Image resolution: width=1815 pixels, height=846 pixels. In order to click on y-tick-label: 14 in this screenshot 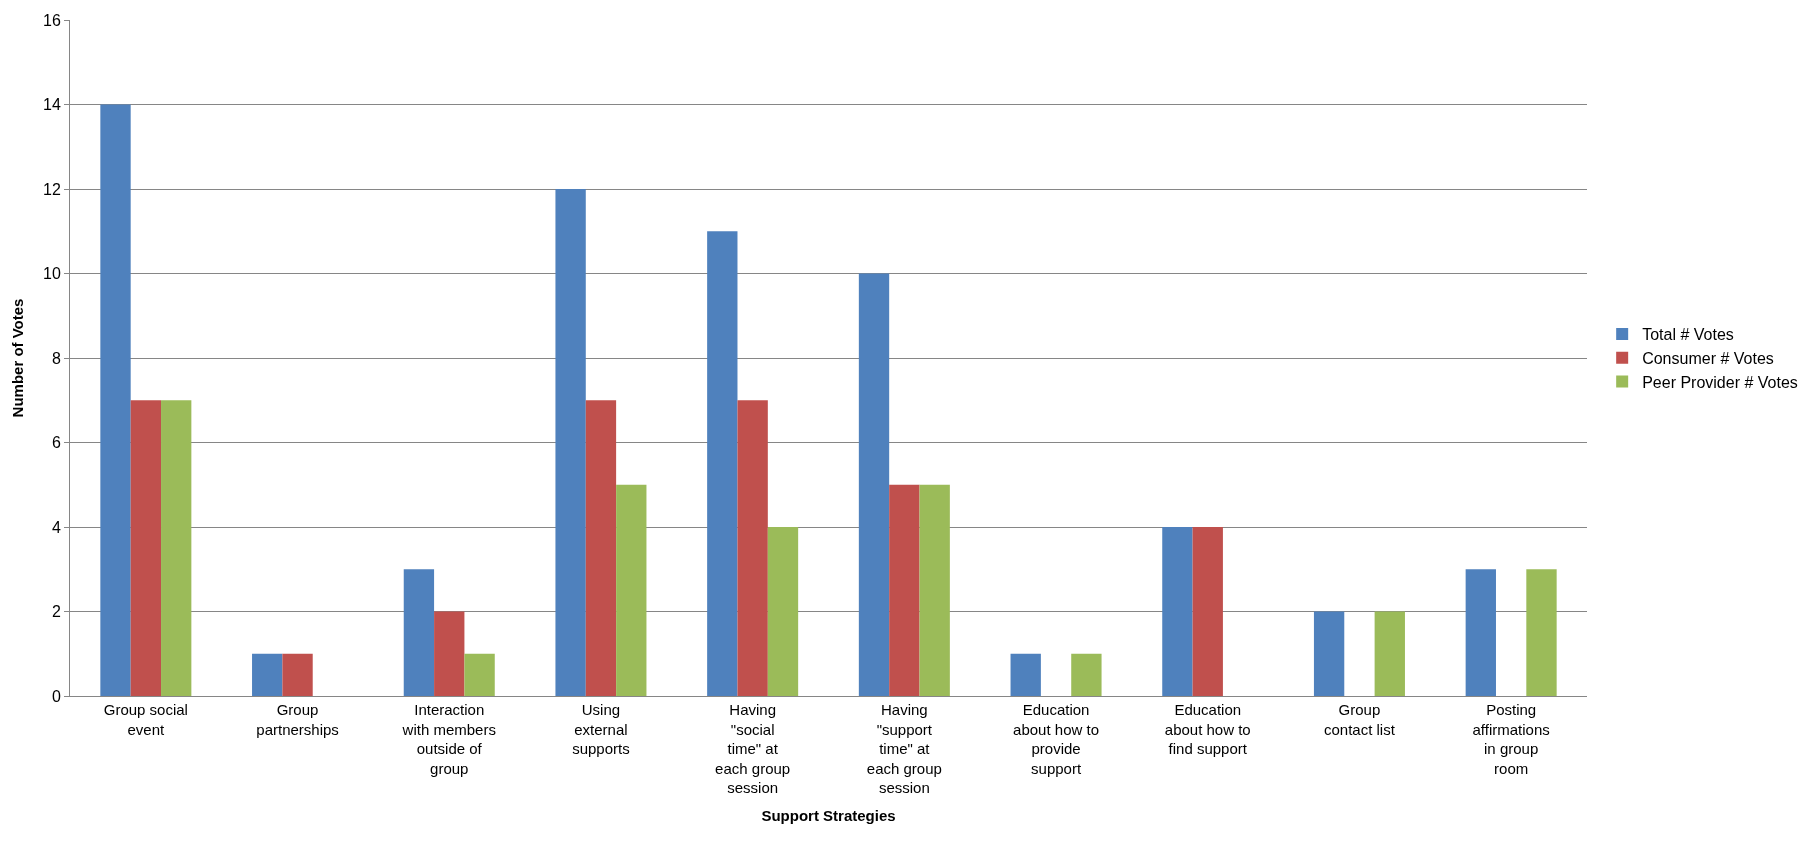, I will do `click(52, 105)`.